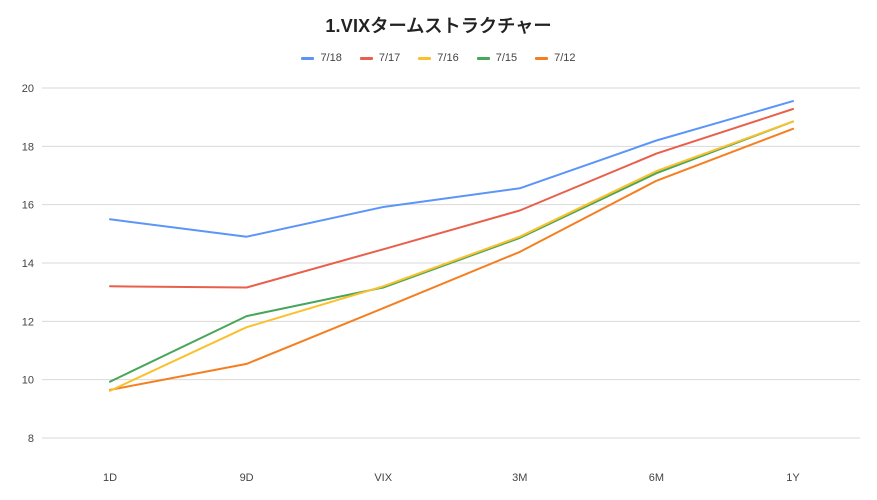 The width and height of the screenshot is (877, 500). Describe the element at coordinates (110, 478) in the screenshot. I see `x-tick-label: 1D` at that location.